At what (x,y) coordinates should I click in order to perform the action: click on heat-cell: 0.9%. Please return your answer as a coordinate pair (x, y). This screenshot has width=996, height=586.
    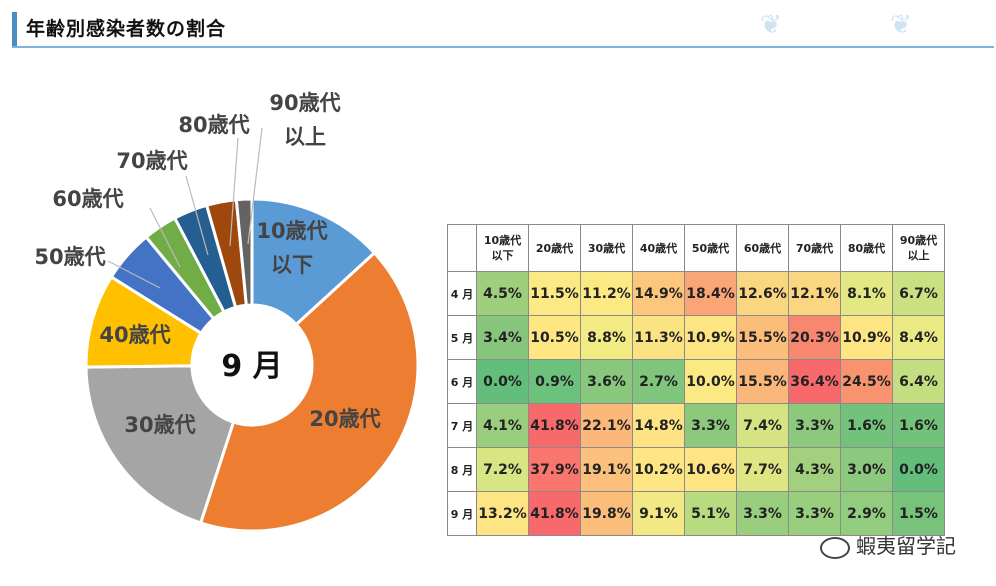
    Looking at the image, I should click on (554, 381).